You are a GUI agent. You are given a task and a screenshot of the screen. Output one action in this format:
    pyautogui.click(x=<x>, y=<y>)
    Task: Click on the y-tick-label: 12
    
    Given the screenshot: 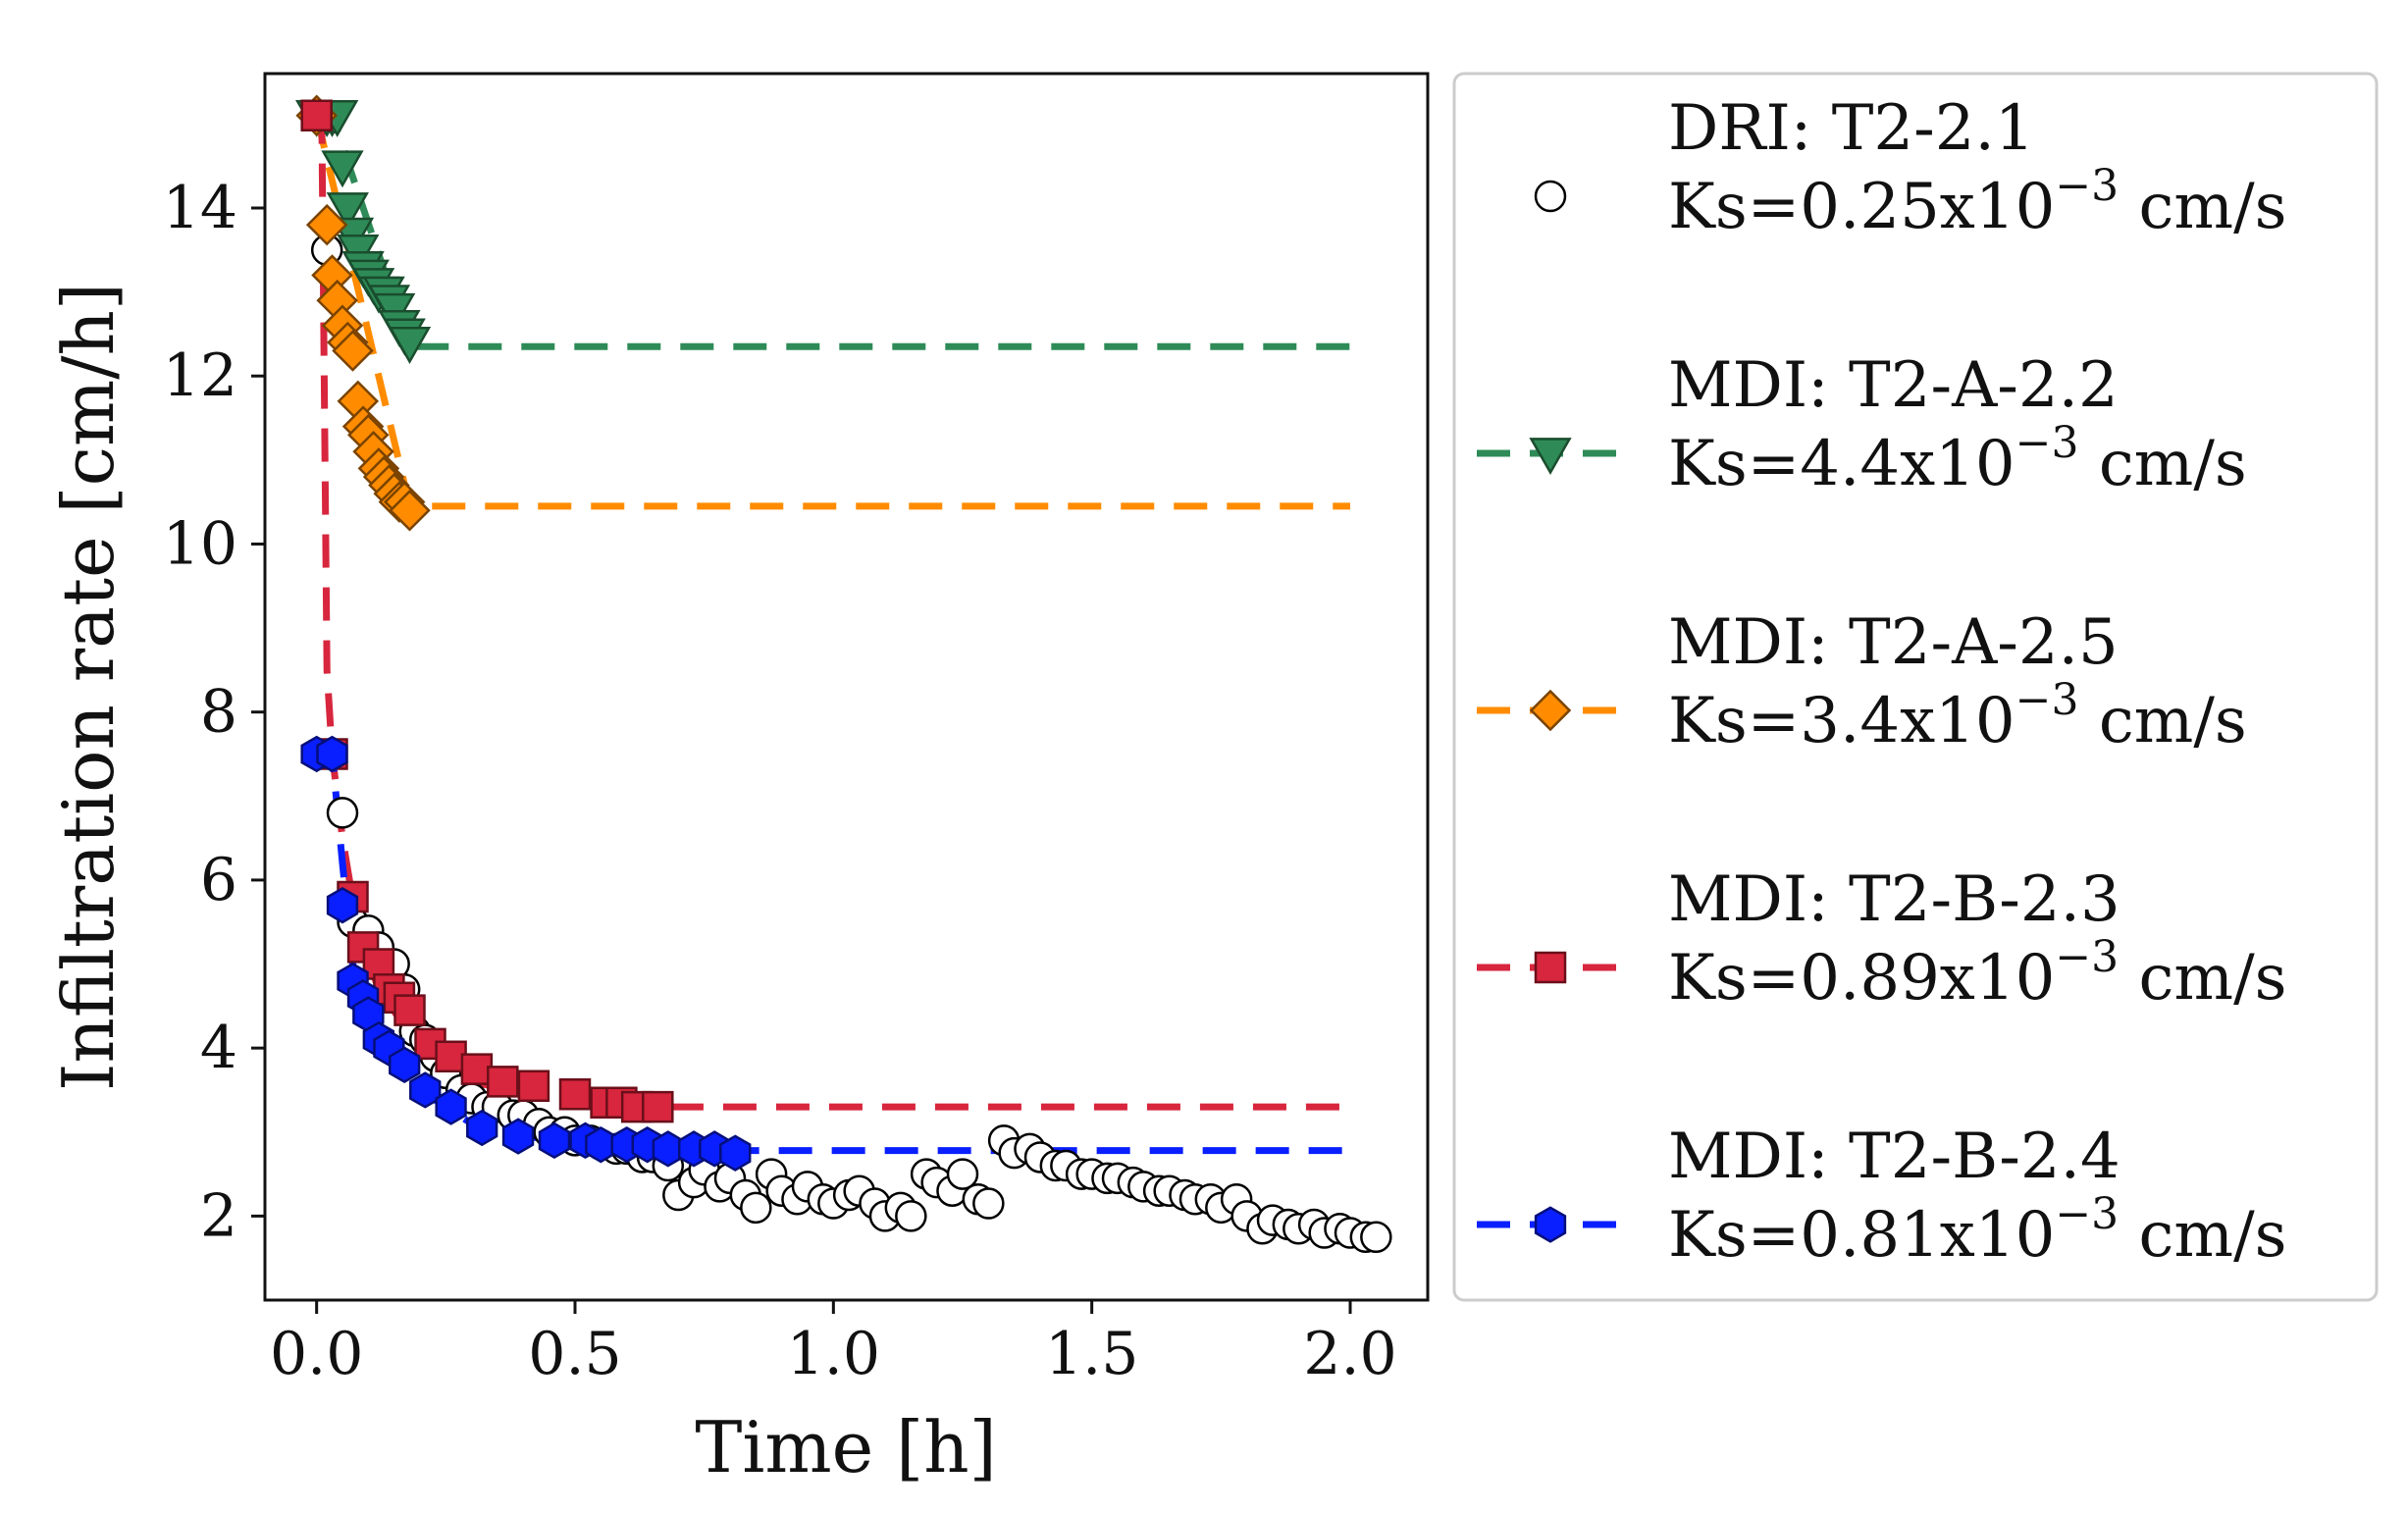 What is the action you would take?
    pyautogui.click(x=200, y=376)
    